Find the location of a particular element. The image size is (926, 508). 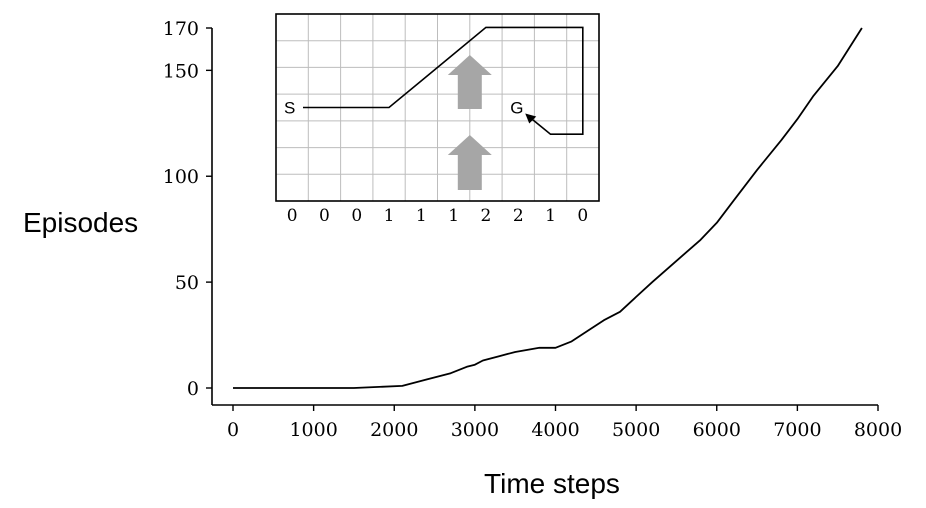

gridworld-border is located at coordinates (437, 107).